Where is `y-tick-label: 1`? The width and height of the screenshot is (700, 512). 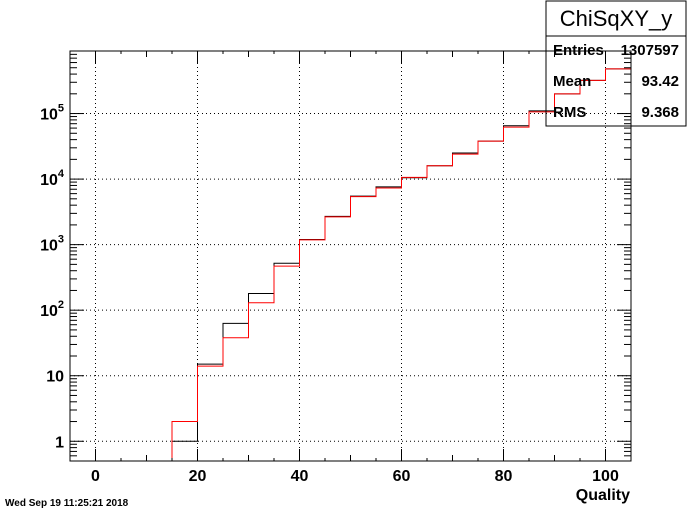
y-tick-label: 1 is located at coordinates (59, 442).